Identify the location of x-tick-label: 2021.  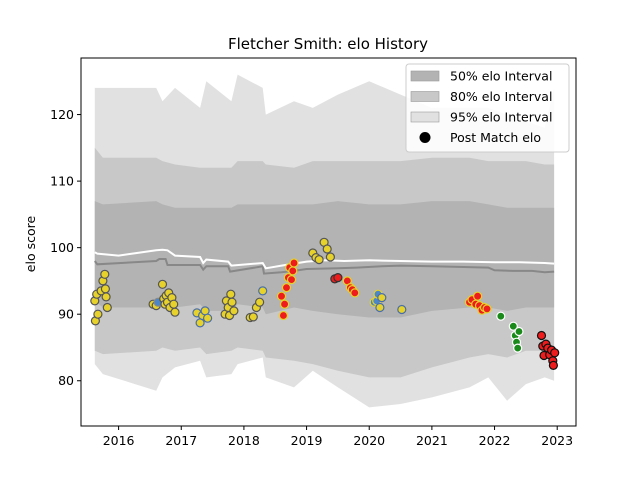
(432, 440).